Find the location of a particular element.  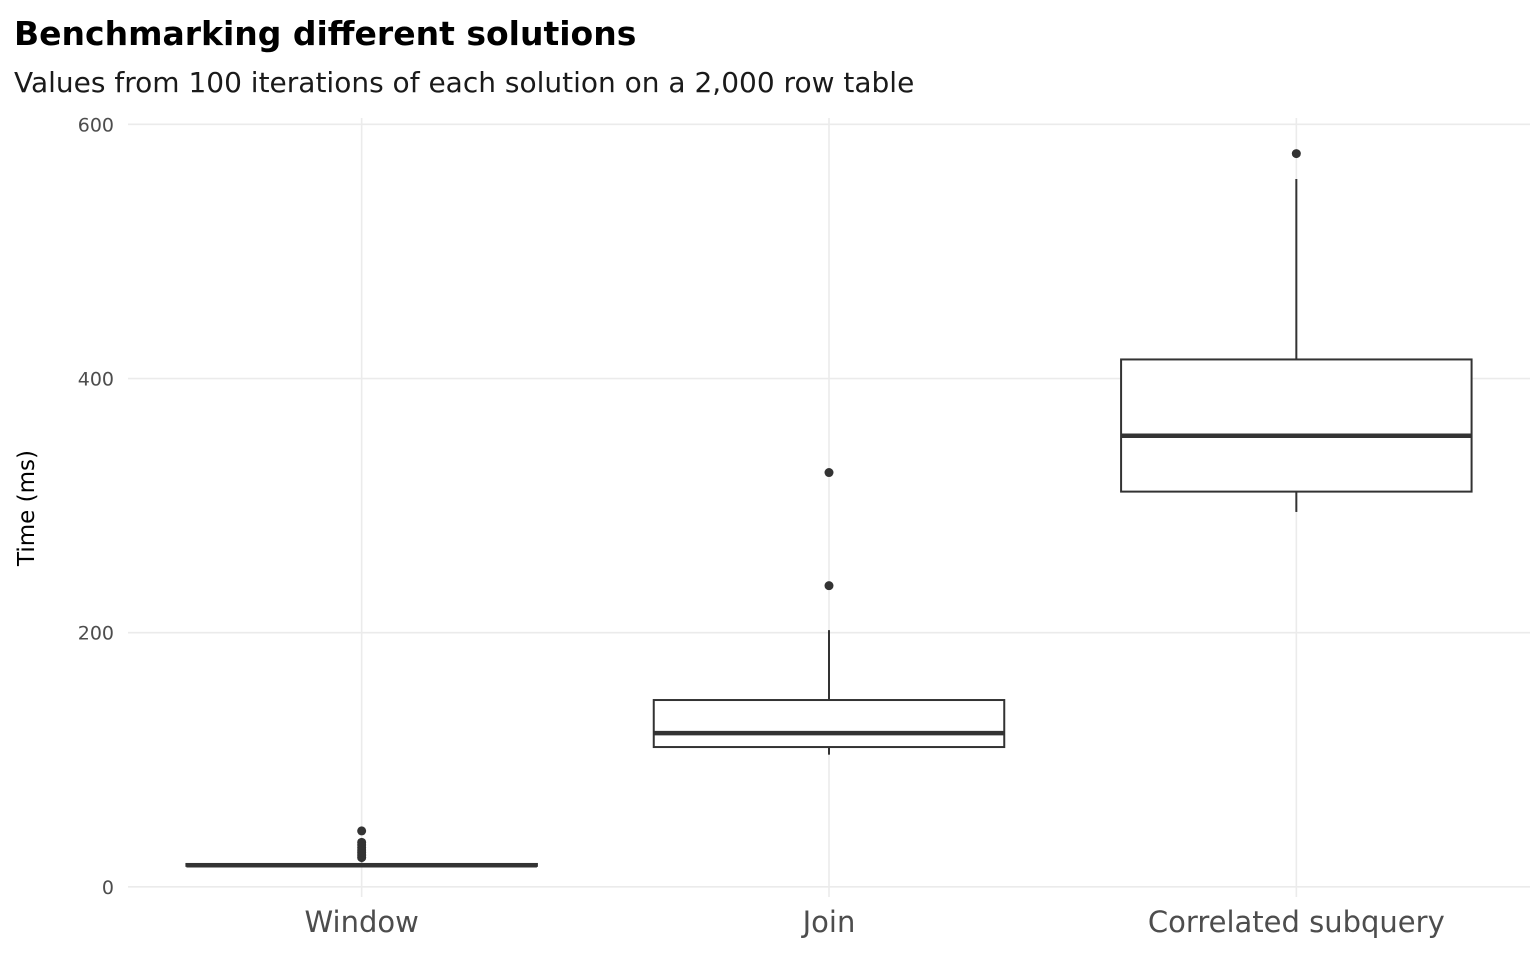

y-tick-label: 0 is located at coordinates (108, 888).